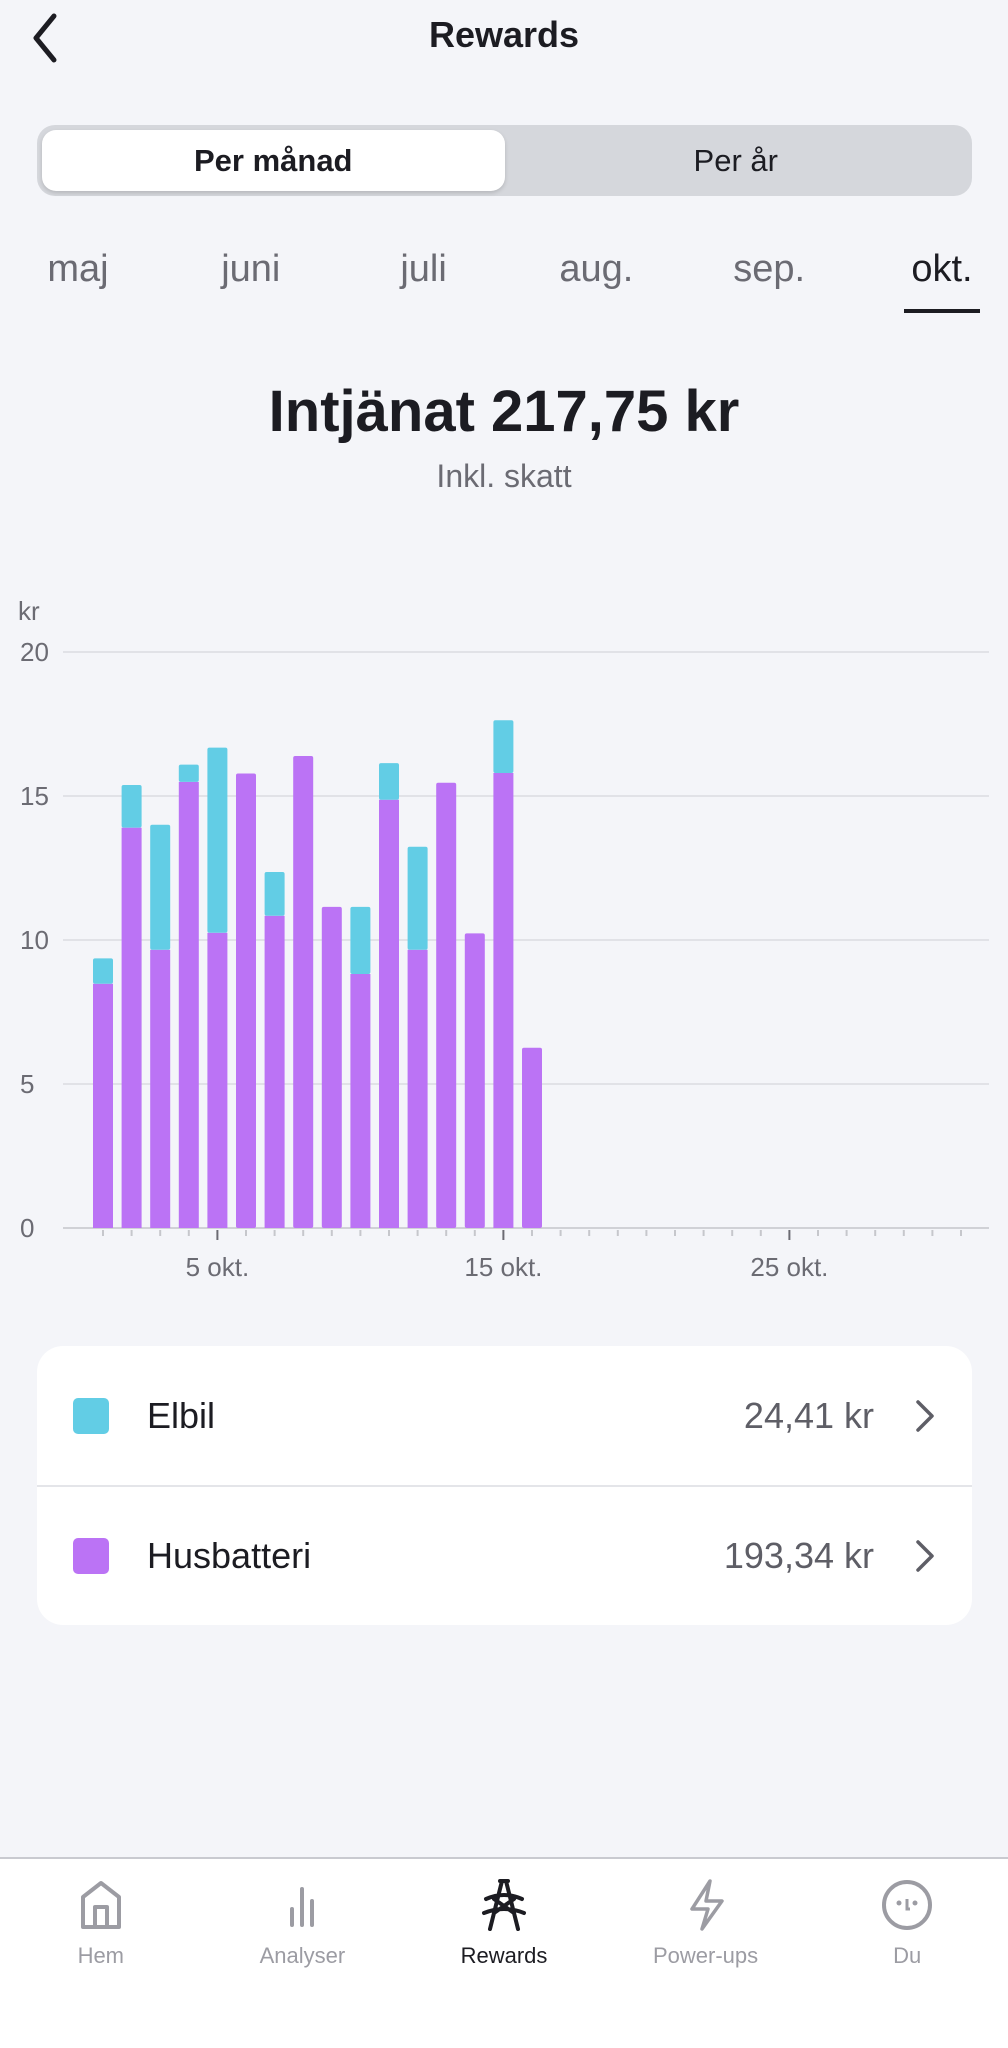 The image size is (1008, 2048). I want to click on chevron-left-icon, so click(45, 38).